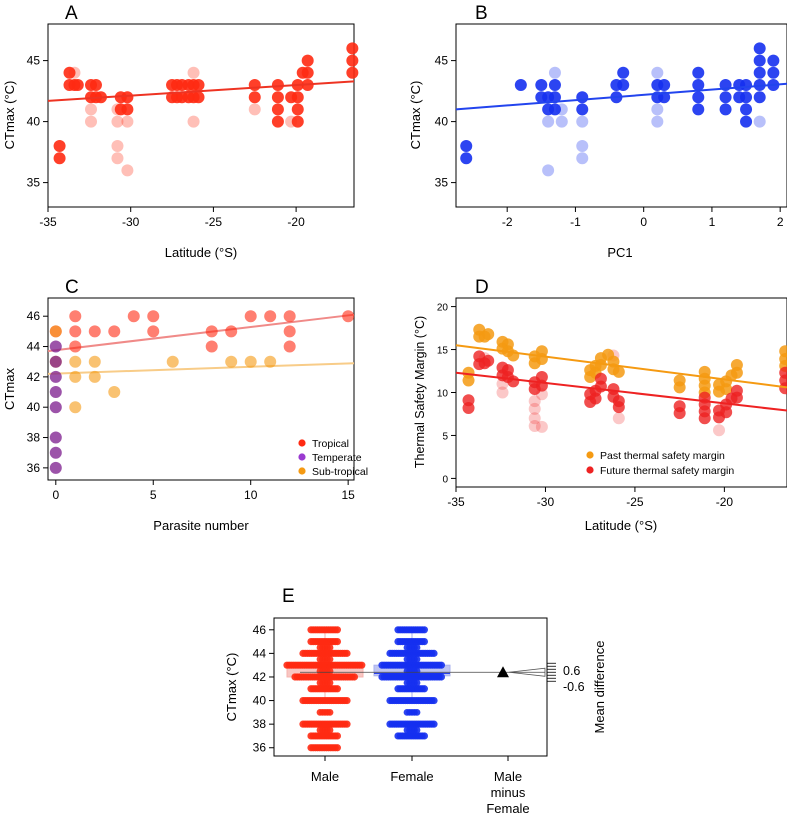 This screenshot has width=787, height=818. What do you see at coordinates (34, 347) in the screenshot?
I see `panel-c-ytick-label: 44` at bounding box center [34, 347].